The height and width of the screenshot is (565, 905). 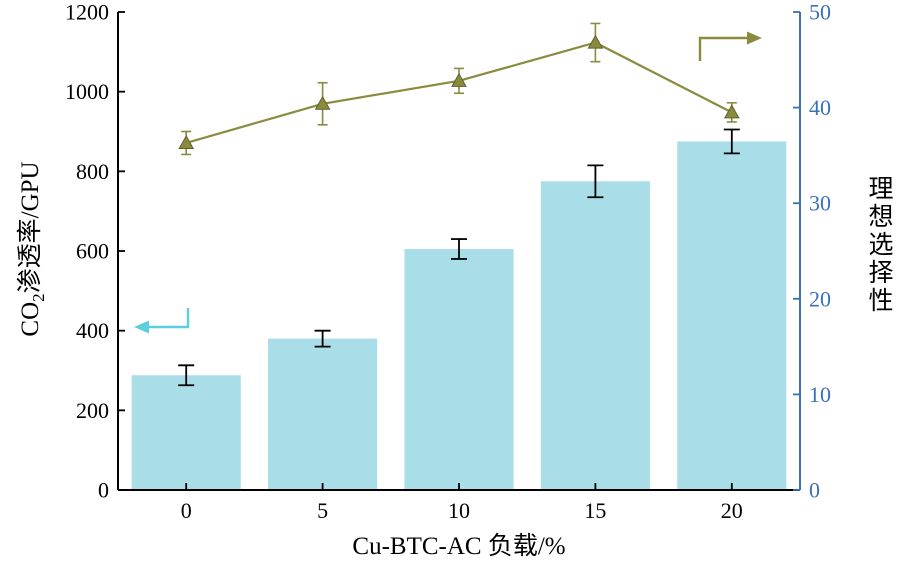 I want to click on x-tick-label: 20, so click(x=732, y=510).